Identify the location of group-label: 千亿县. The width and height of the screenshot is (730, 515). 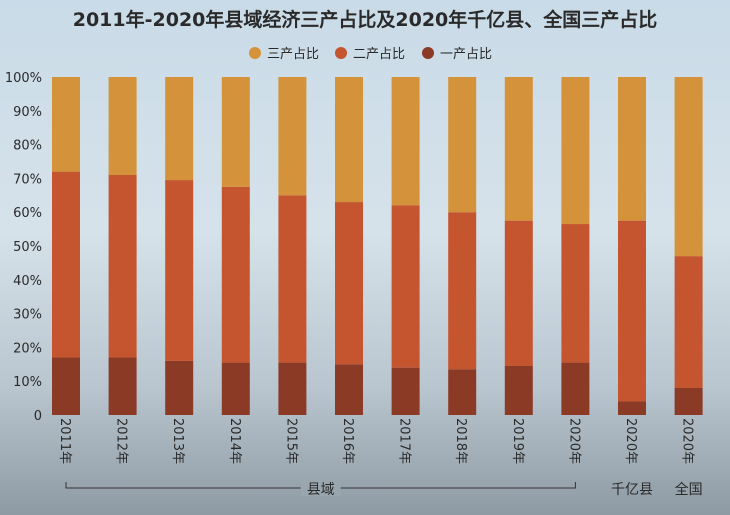
(632, 490).